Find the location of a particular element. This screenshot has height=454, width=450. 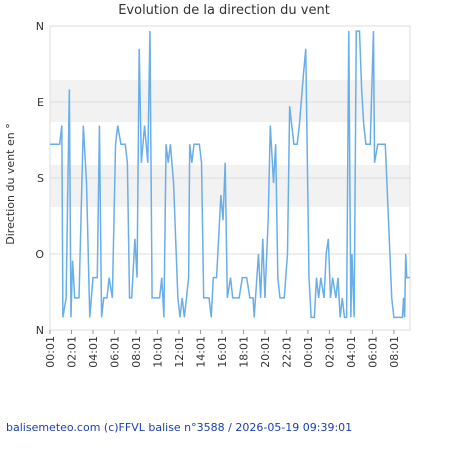

y-tick-label: E is located at coordinates (40, 102).